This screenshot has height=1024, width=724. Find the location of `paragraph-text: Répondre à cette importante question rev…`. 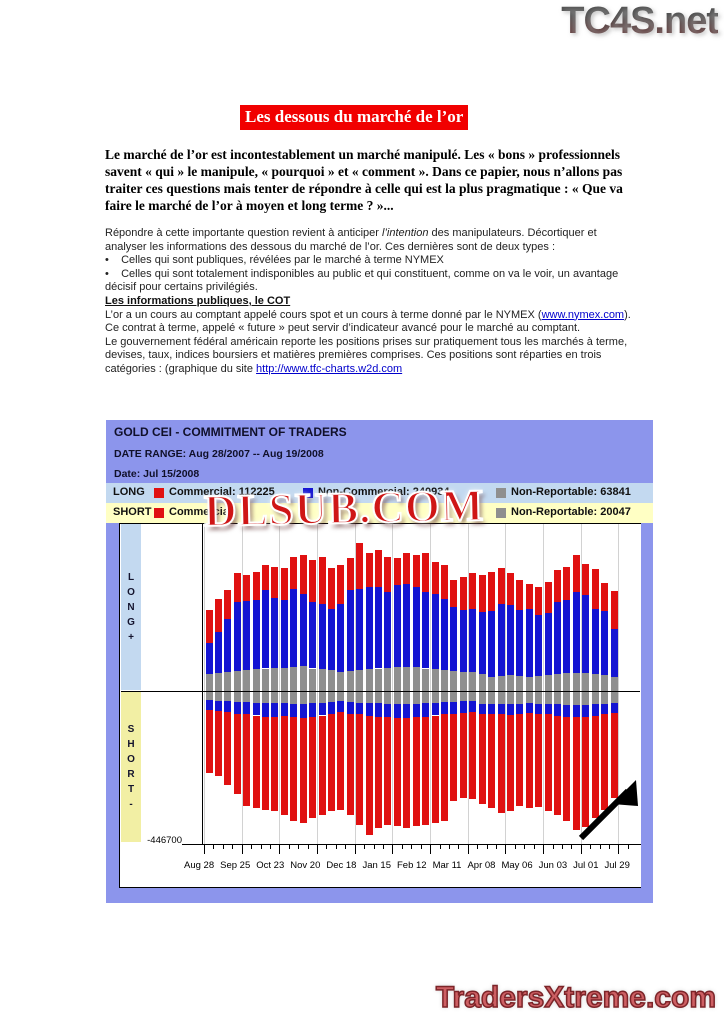

paragraph-text: Répondre à cette importante question rev… is located at coordinates (243, 233).